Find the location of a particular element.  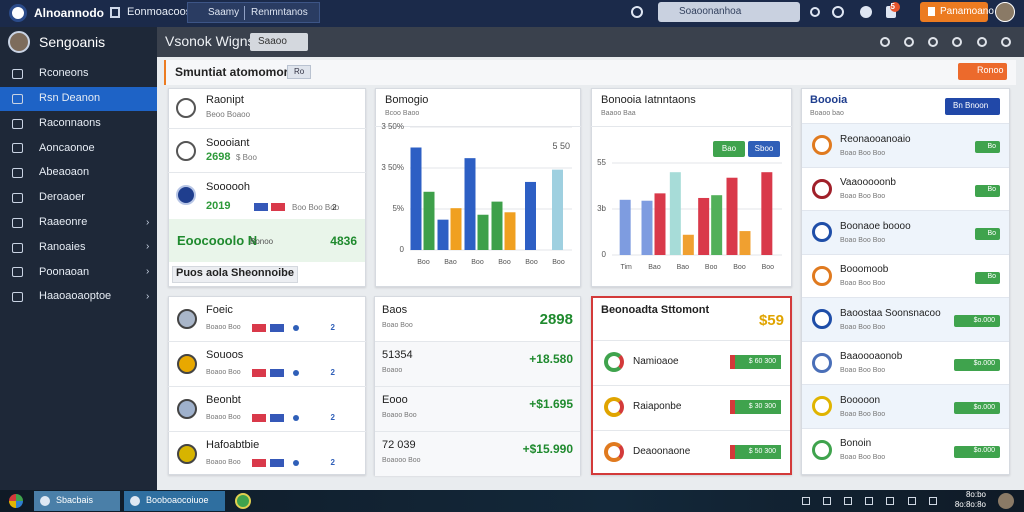

badge-dot is located at coordinates (895, 7).